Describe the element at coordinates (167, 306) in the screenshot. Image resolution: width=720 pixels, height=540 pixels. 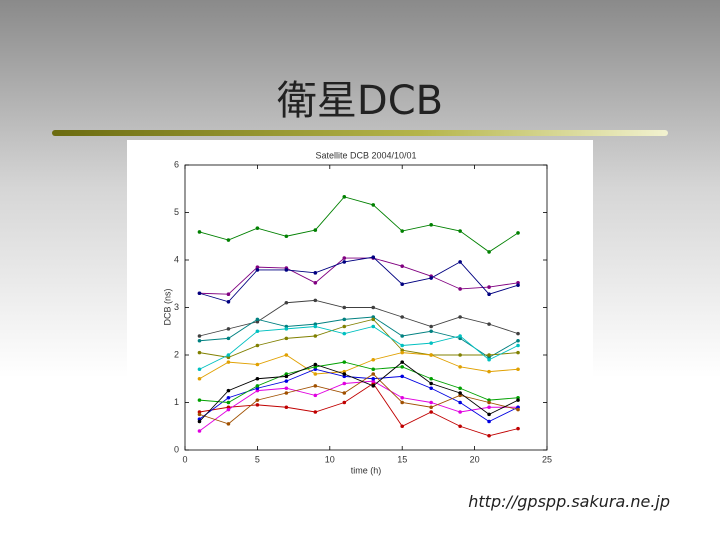
I see `y-axis-label: DCB (ns)` at that location.